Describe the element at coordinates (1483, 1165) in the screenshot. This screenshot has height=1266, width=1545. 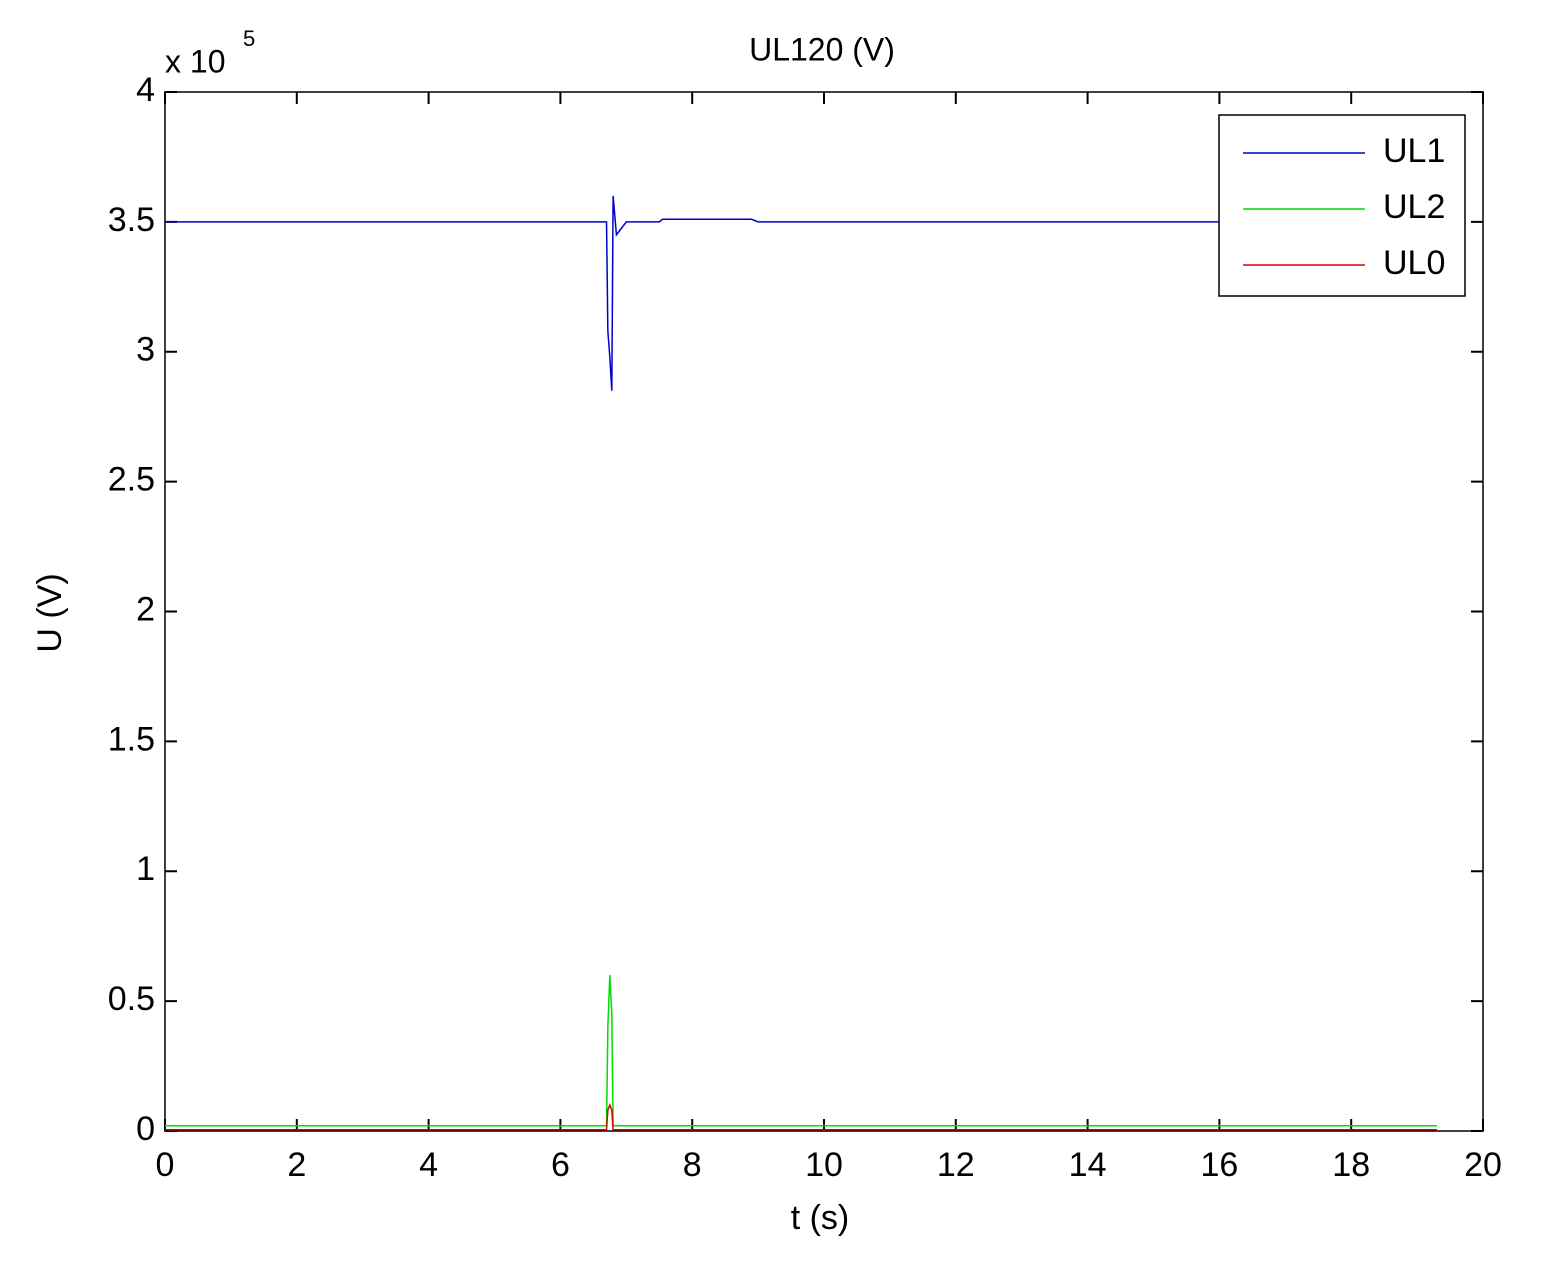
I see `x-tick-label: 20` at that location.